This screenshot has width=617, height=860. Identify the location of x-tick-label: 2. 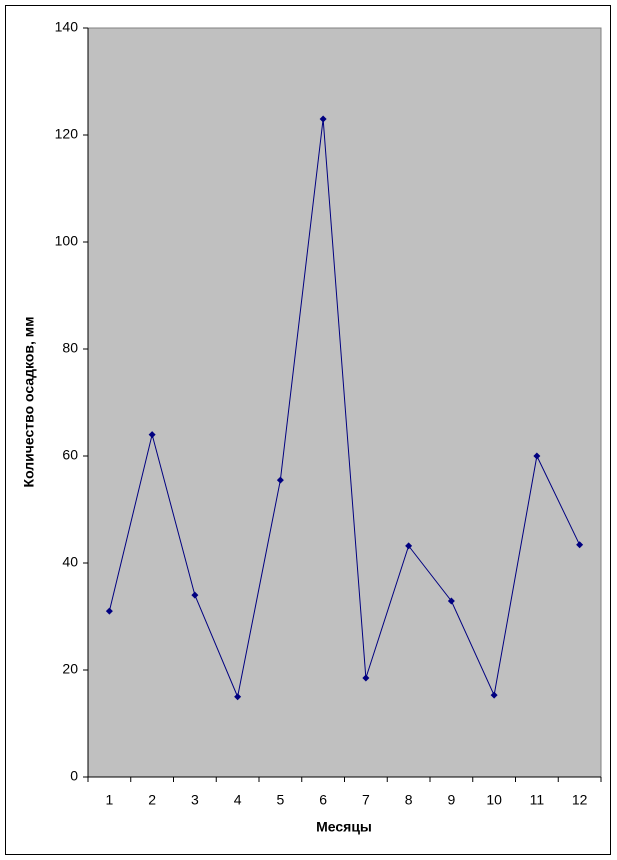
(152, 800).